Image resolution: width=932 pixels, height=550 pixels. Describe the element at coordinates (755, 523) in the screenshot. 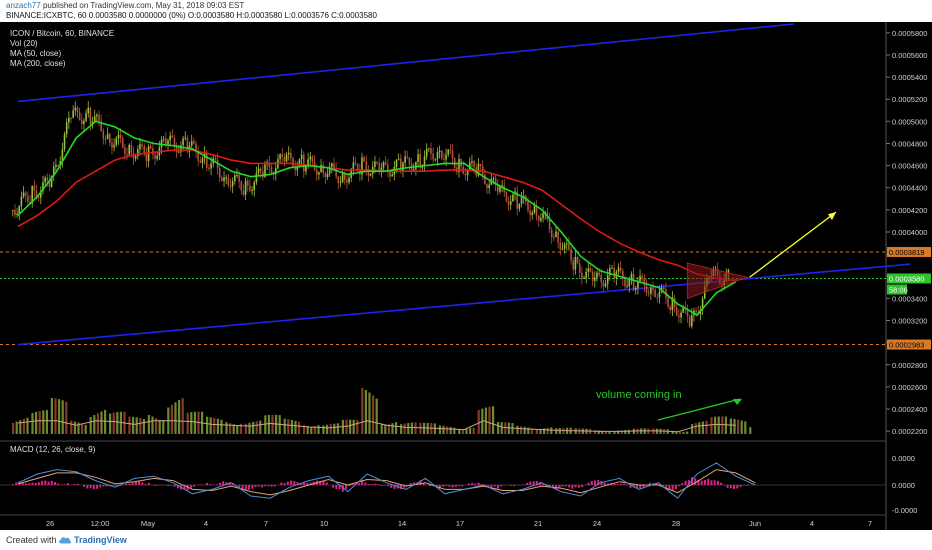

I see `x-tick-label: Jun` at that location.